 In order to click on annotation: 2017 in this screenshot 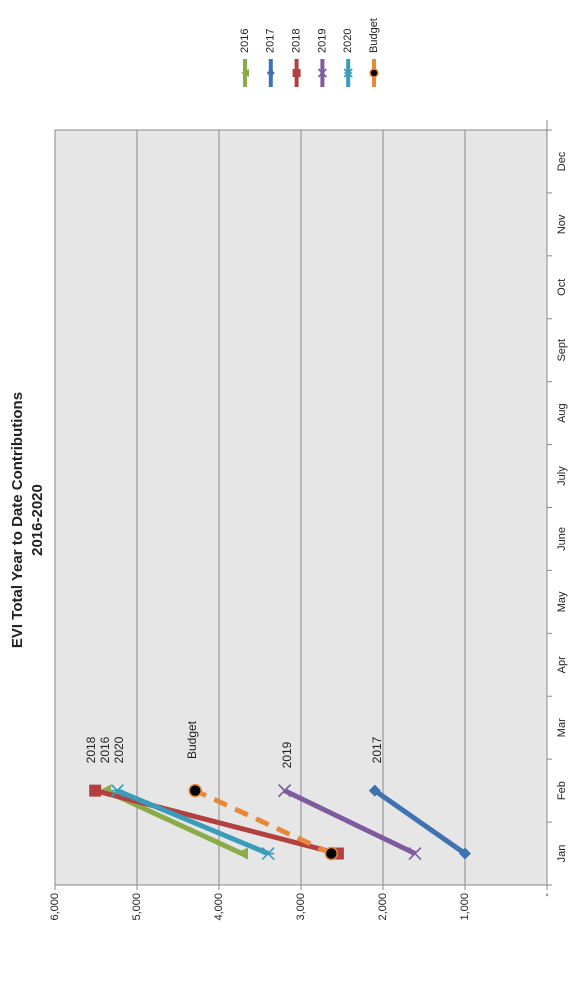, I will do `click(377, 749)`.